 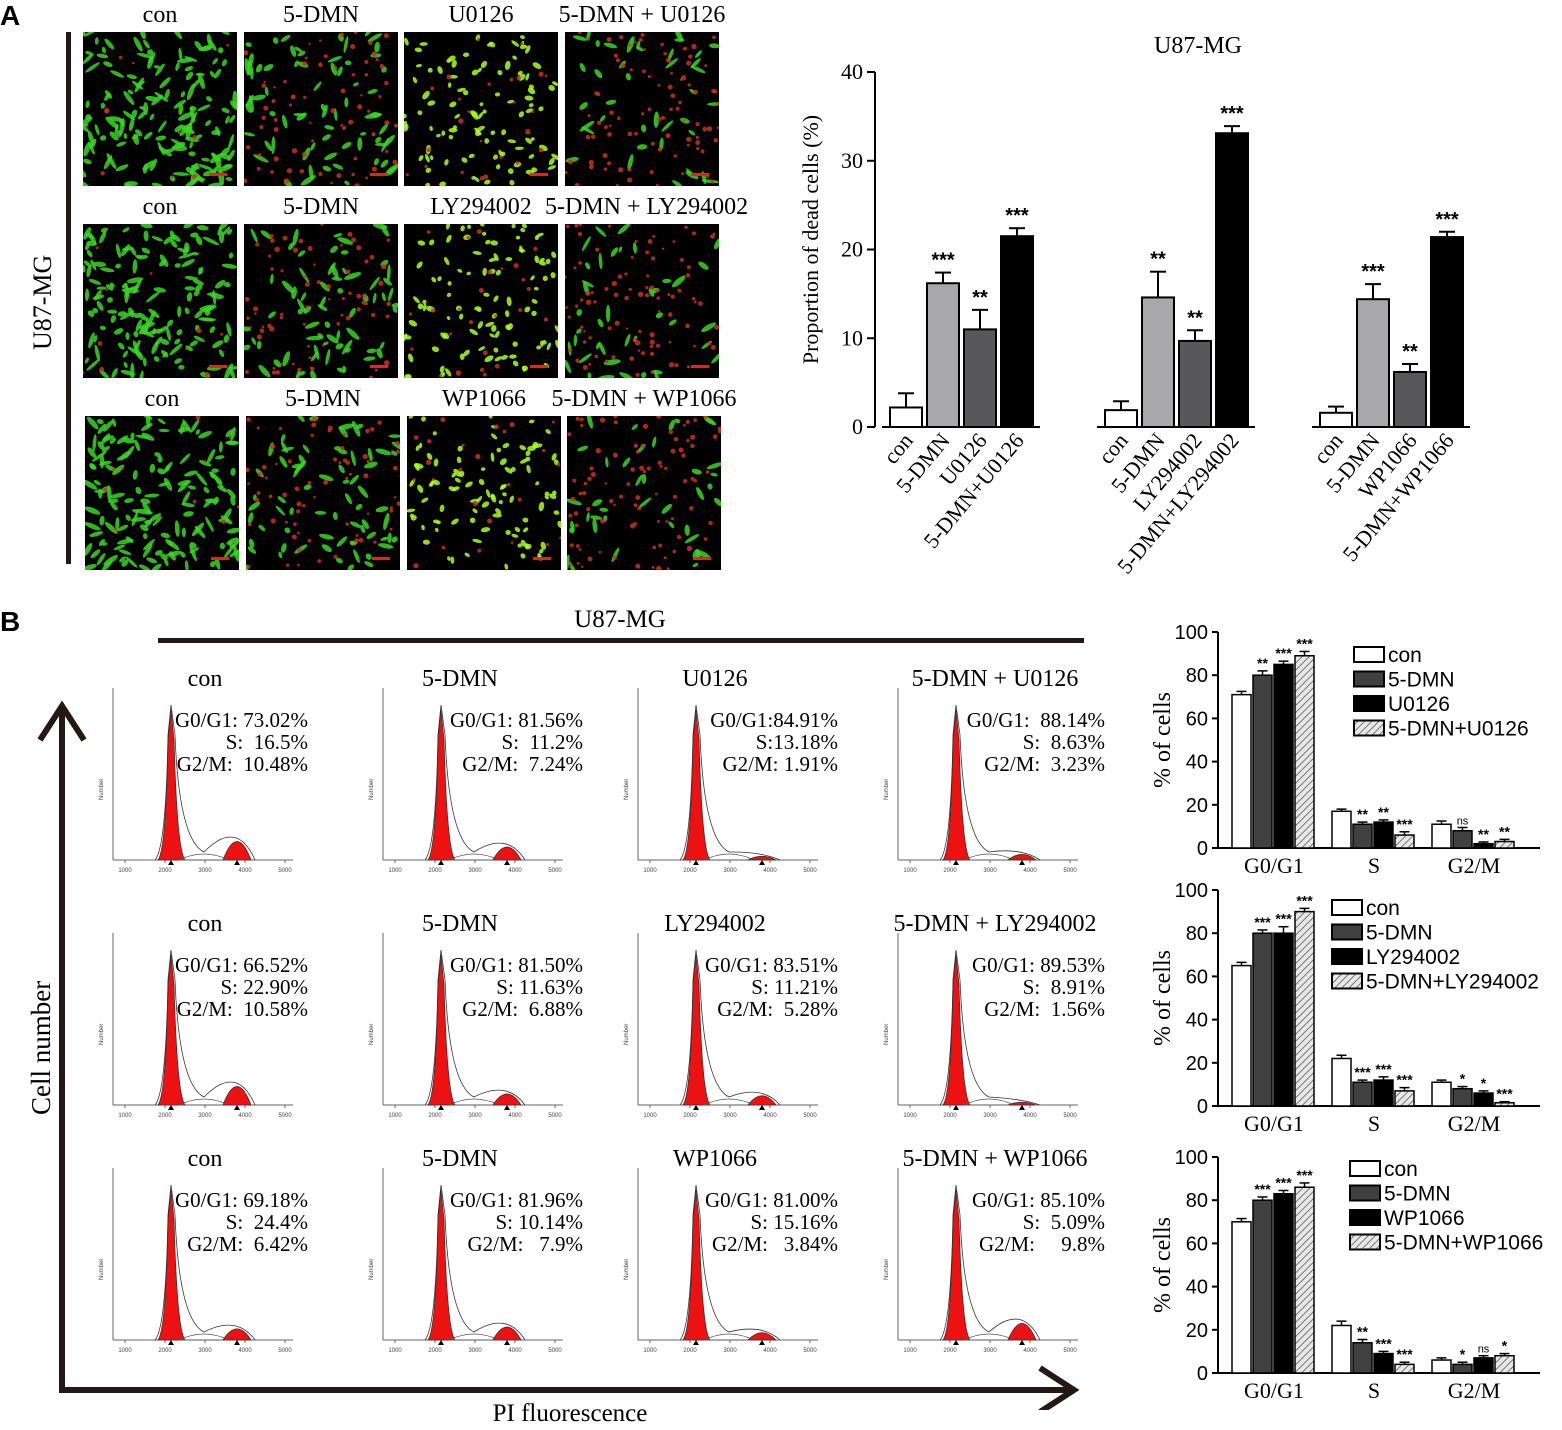 What do you see at coordinates (242, 1009) in the screenshot?
I see `g2m-percentage: G2/M: 10.58%` at bounding box center [242, 1009].